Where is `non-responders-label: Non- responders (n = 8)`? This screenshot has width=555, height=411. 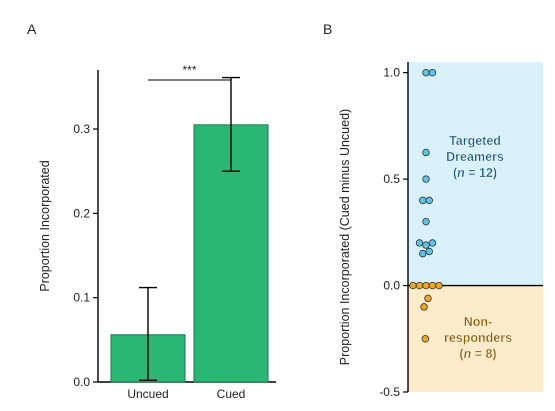
non-responders-label: Non- responders (n = 8) is located at coordinates (478, 338).